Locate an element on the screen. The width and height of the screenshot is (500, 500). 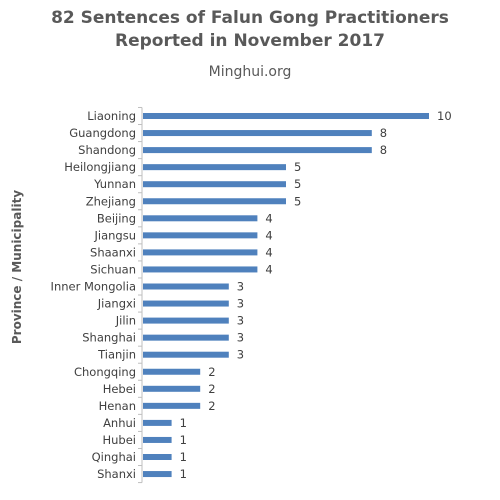
category-label: Yunnan is located at coordinates (114, 184).